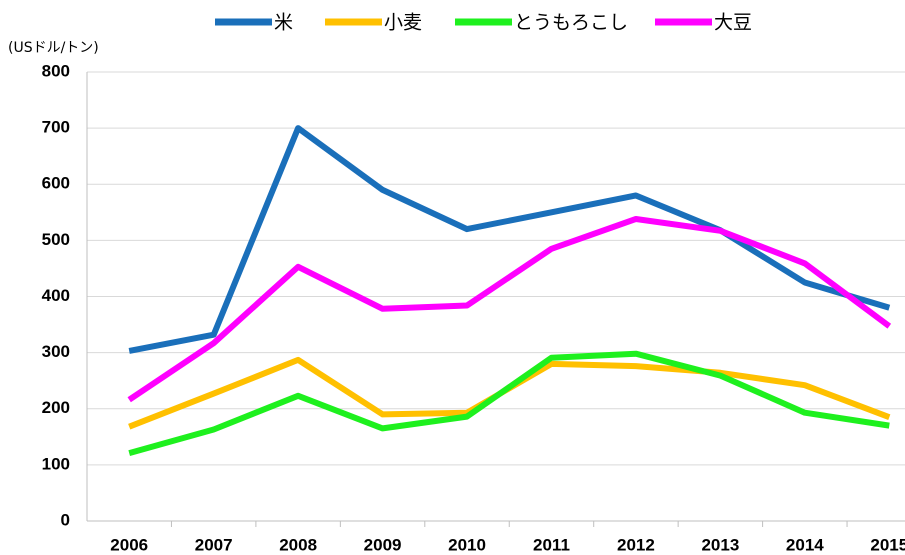 The height and width of the screenshot is (555, 905). Describe the element at coordinates (720, 544) in the screenshot. I see `x-tick-label: 2013` at that location.